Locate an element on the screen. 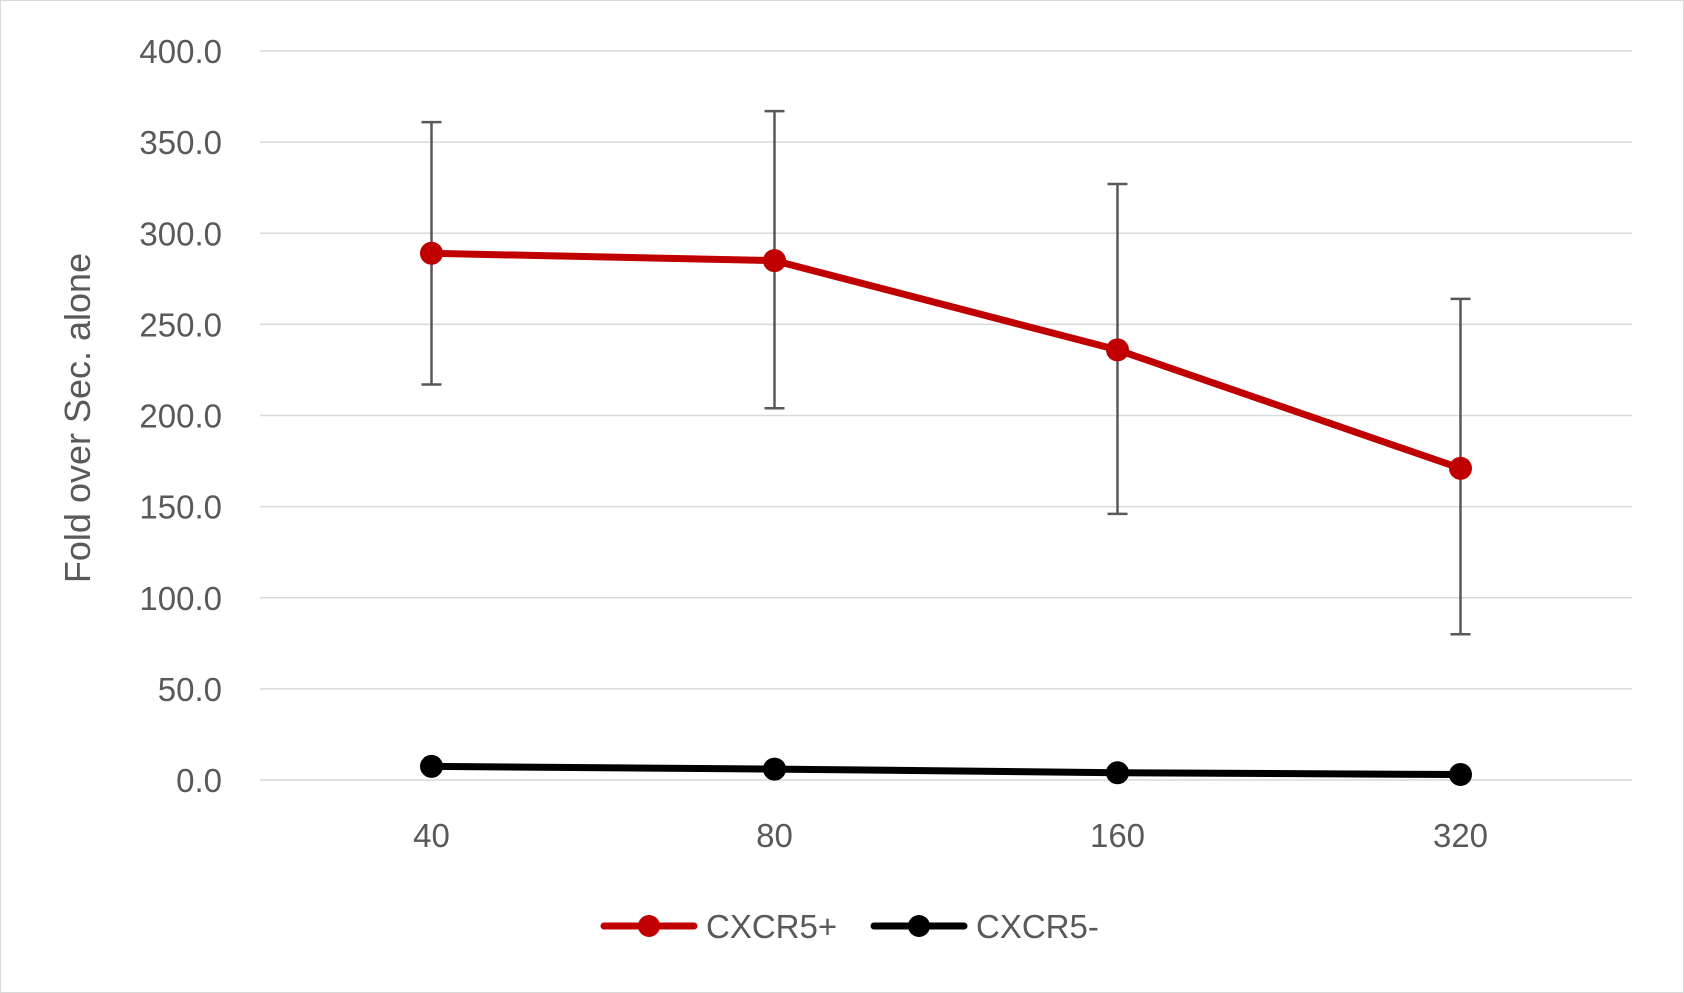 The width and height of the screenshot is (1684, 993). series-line-CXCR5+ is located at coordinates (946, 360).